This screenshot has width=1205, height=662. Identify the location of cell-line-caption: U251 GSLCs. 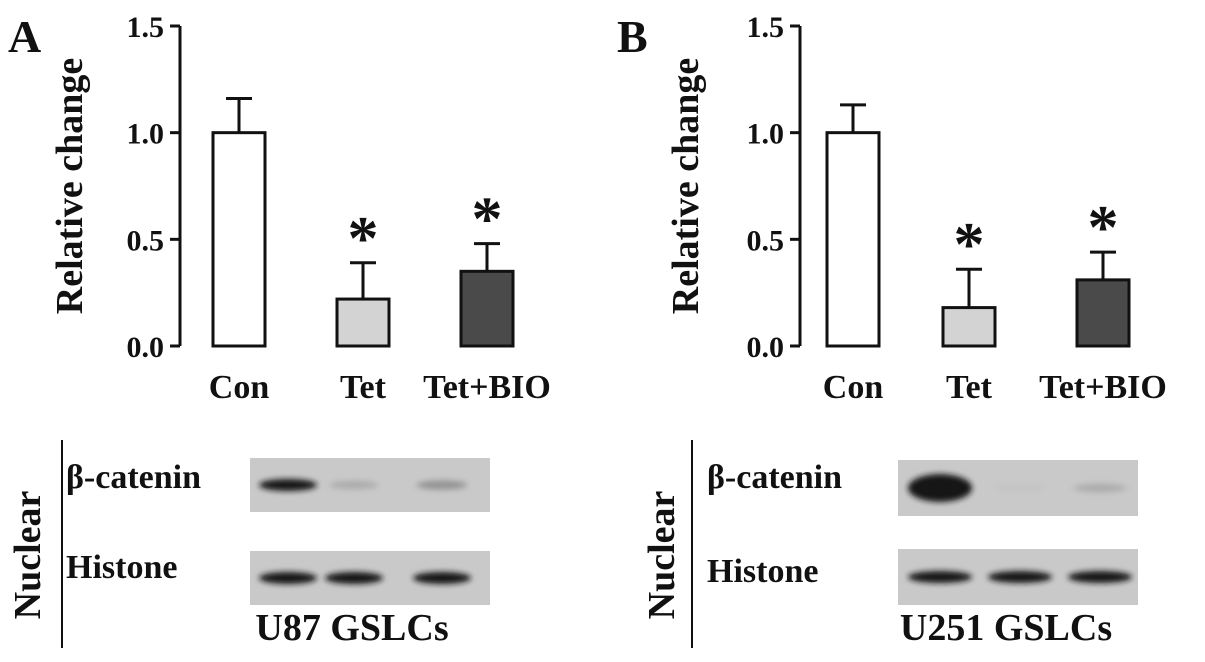
(1006, 628).